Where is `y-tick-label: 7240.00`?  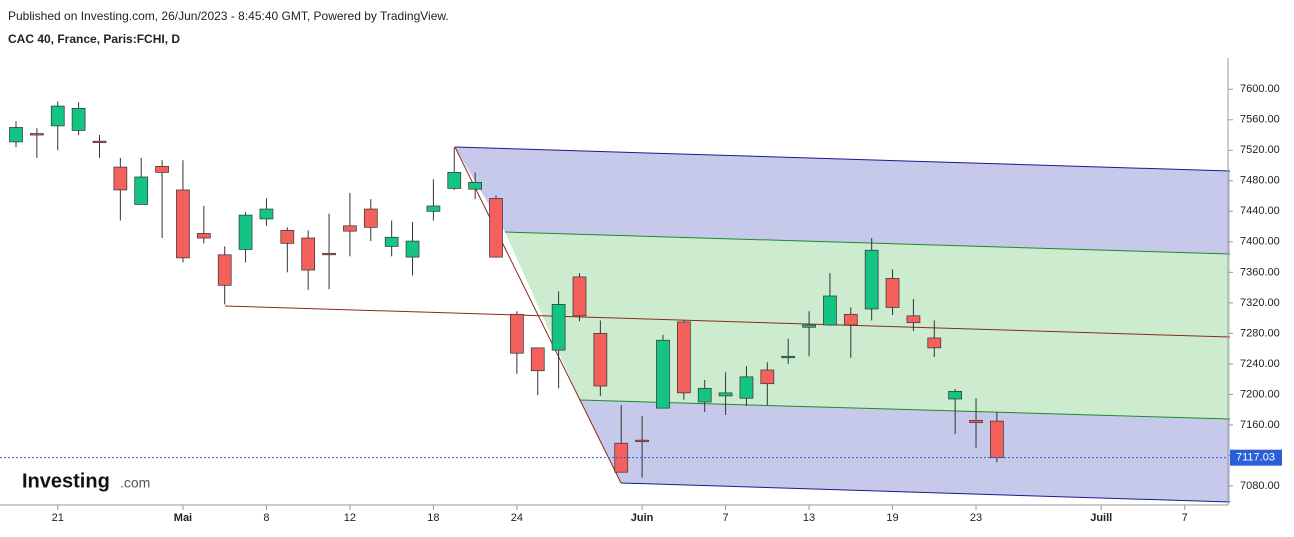 y-tick-label: 7240.00 is located at coordinates (1260, 364).